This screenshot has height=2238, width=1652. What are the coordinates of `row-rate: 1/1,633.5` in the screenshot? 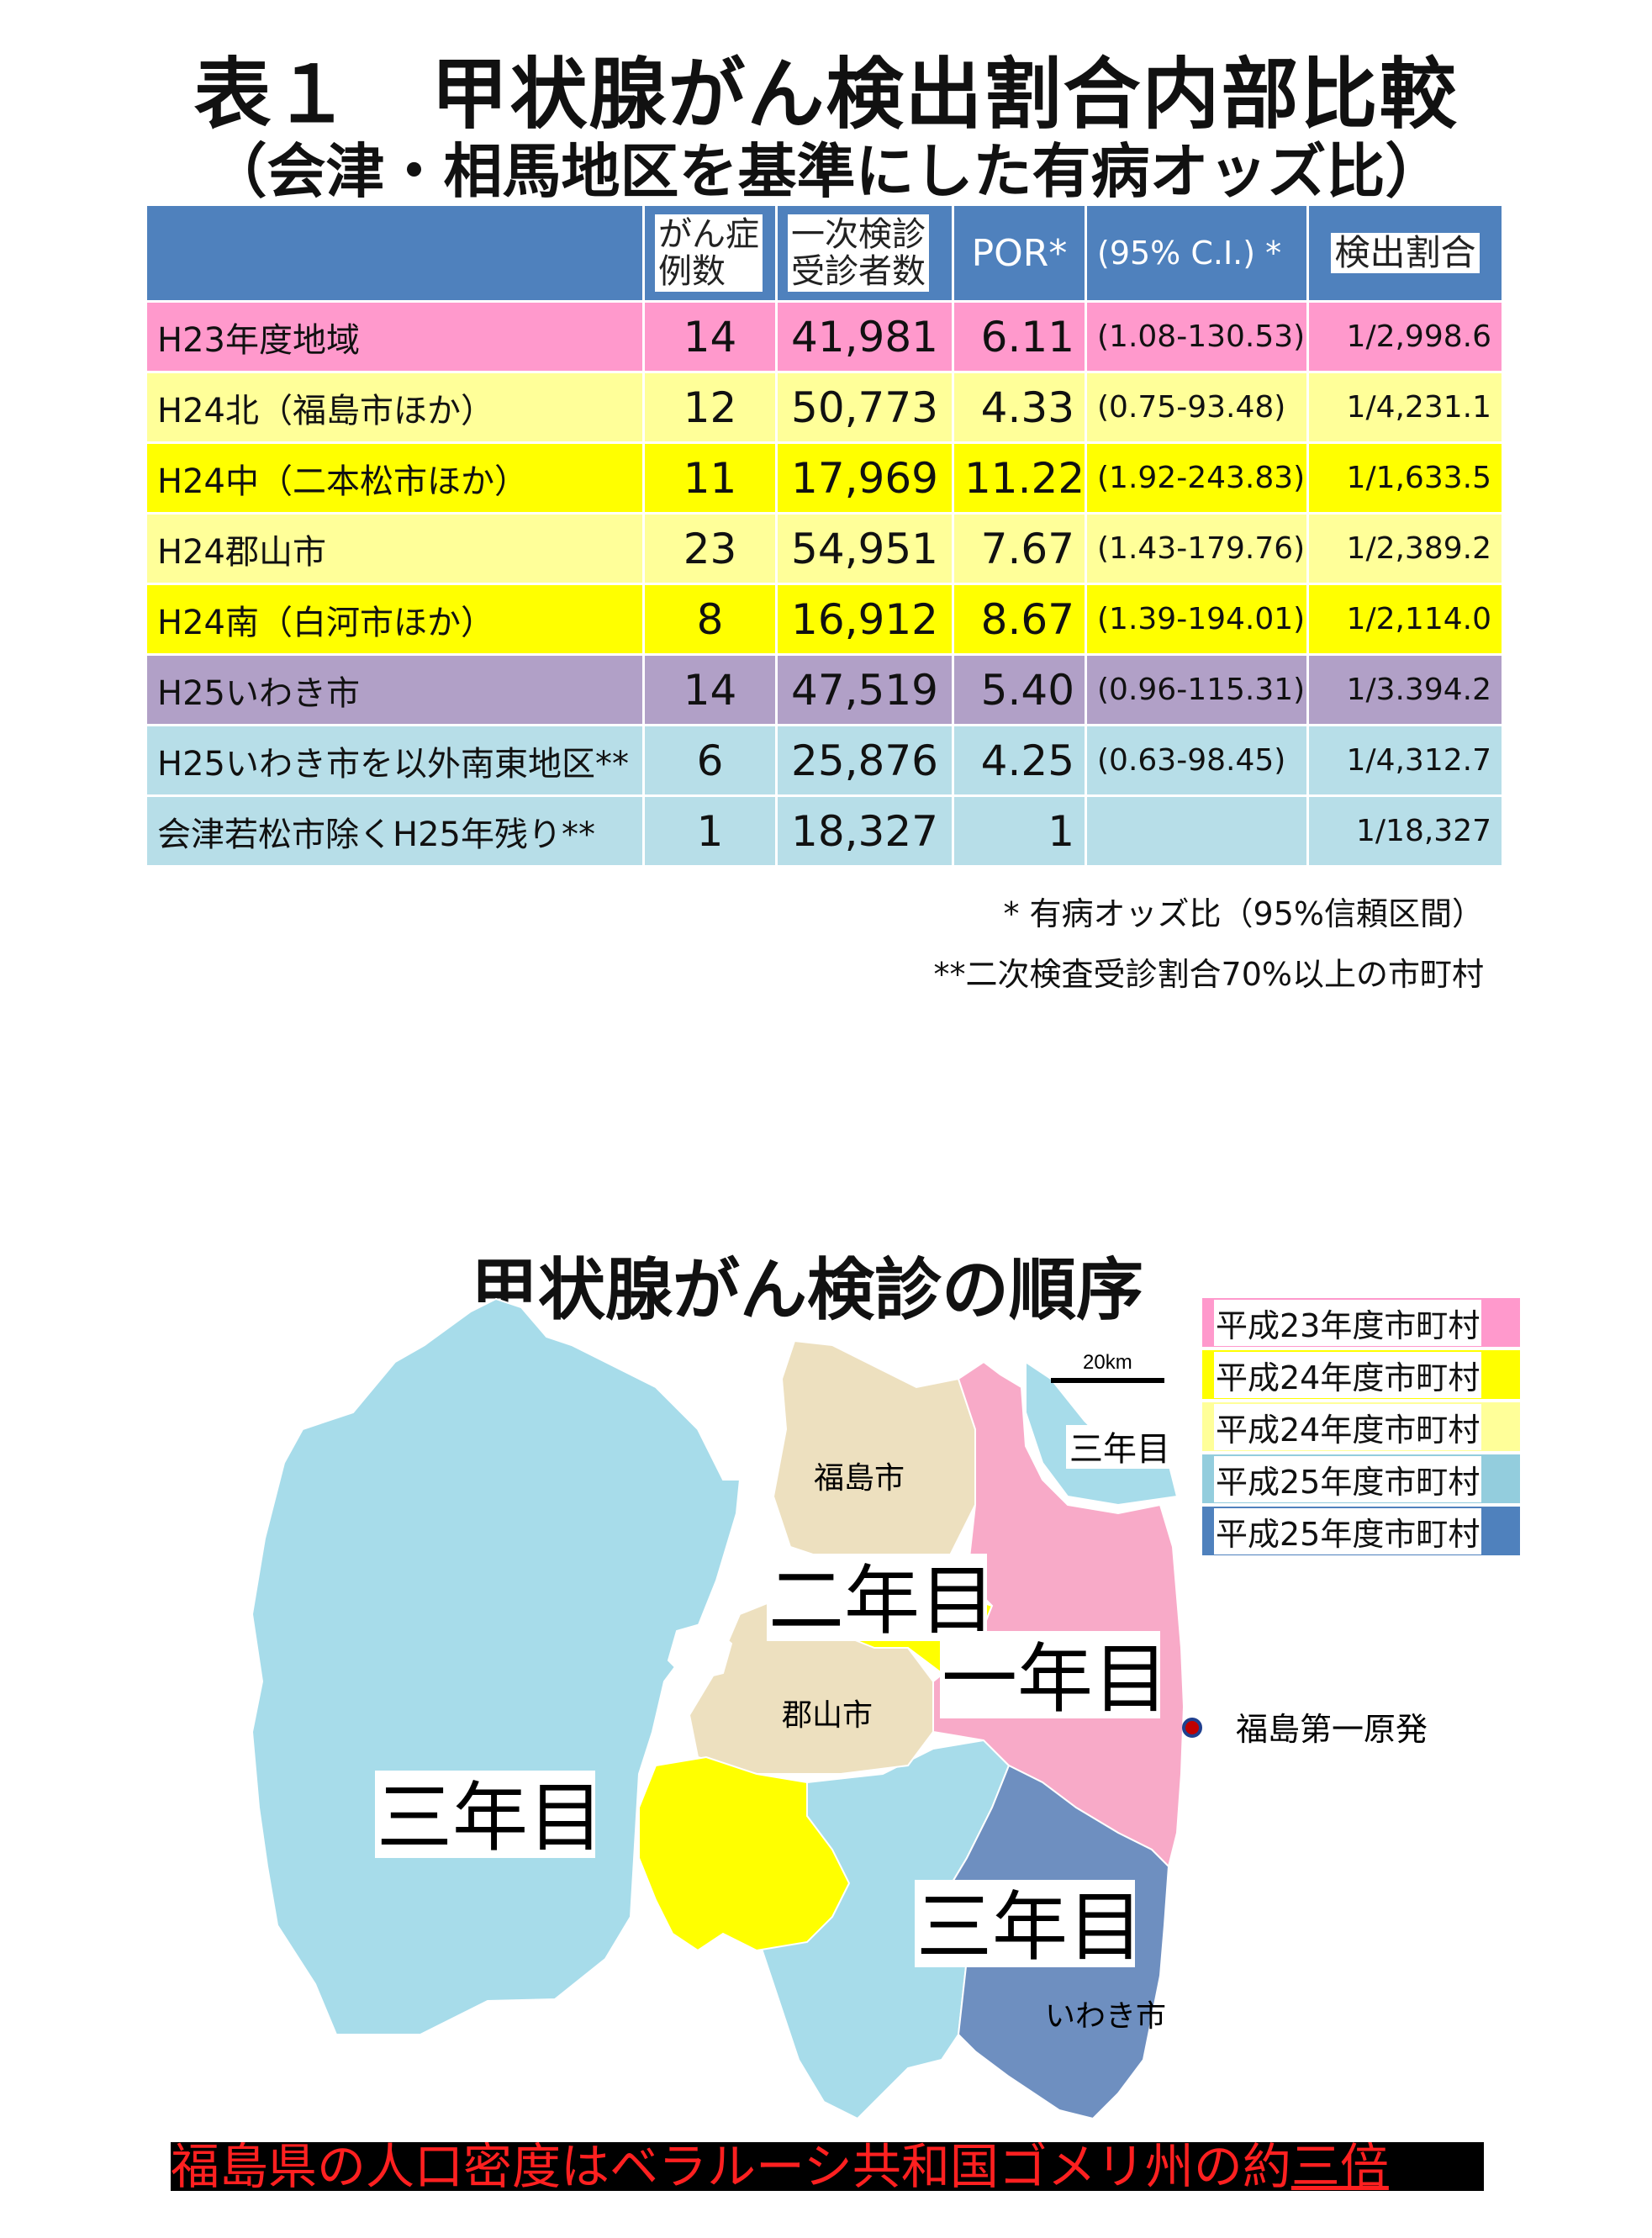 It's located at (1405, 478).